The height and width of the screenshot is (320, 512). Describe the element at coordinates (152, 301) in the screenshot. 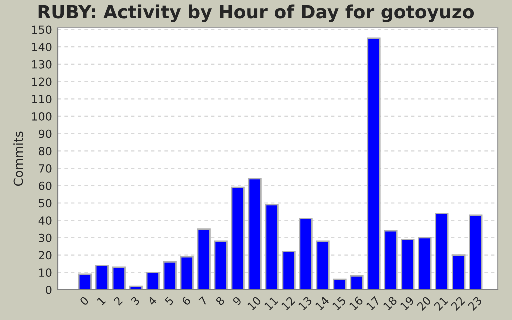

I see `x-tick-label: 4` at that location.